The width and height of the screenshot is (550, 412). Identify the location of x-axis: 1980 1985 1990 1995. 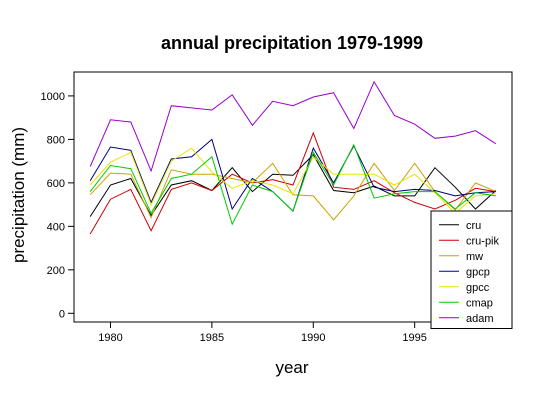
(262, 333).